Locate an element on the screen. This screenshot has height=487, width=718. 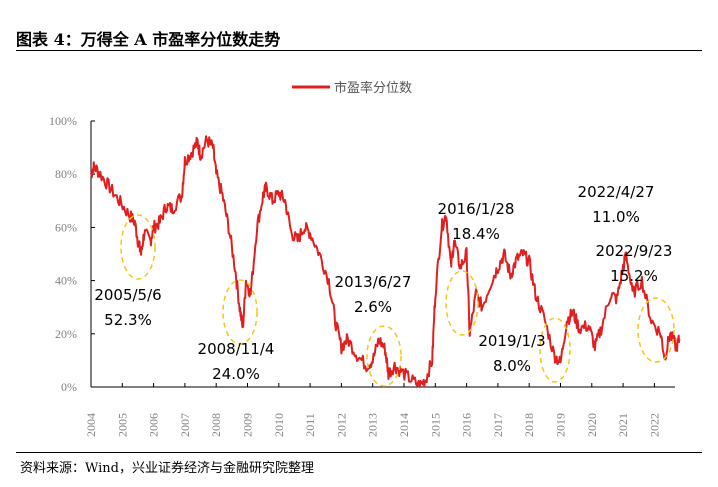
x-tick-label: 2012 is located at coordinates (341, 425).